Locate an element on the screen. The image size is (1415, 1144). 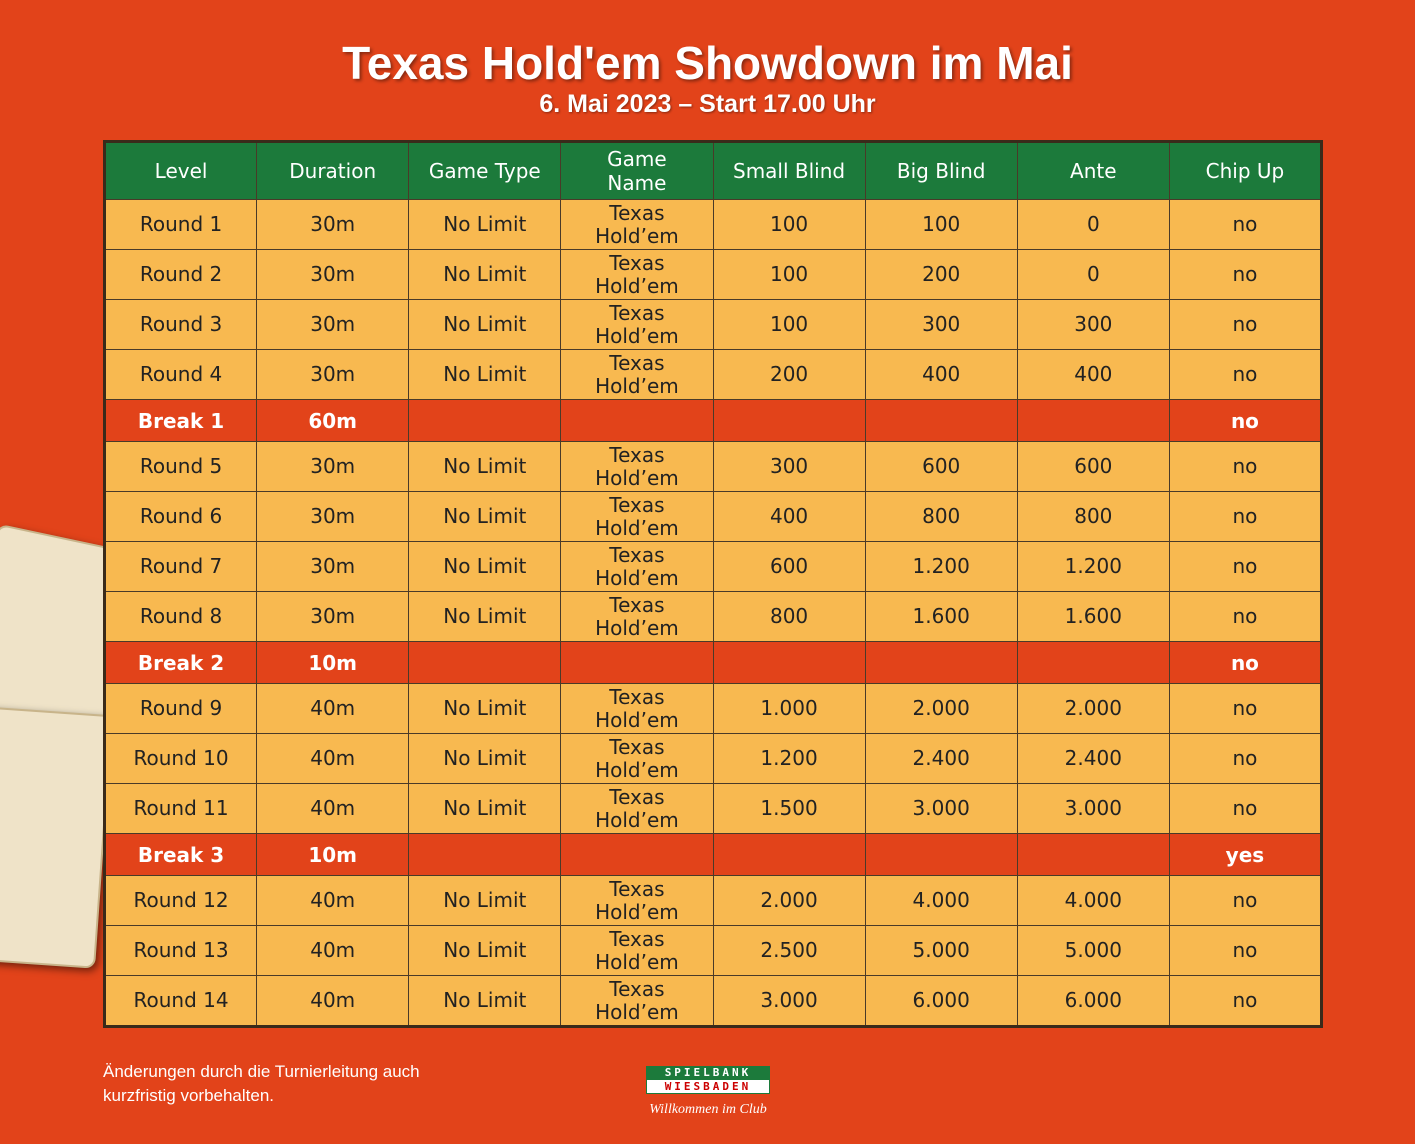
cell: Round 4 is located at coordinates (180, 374).